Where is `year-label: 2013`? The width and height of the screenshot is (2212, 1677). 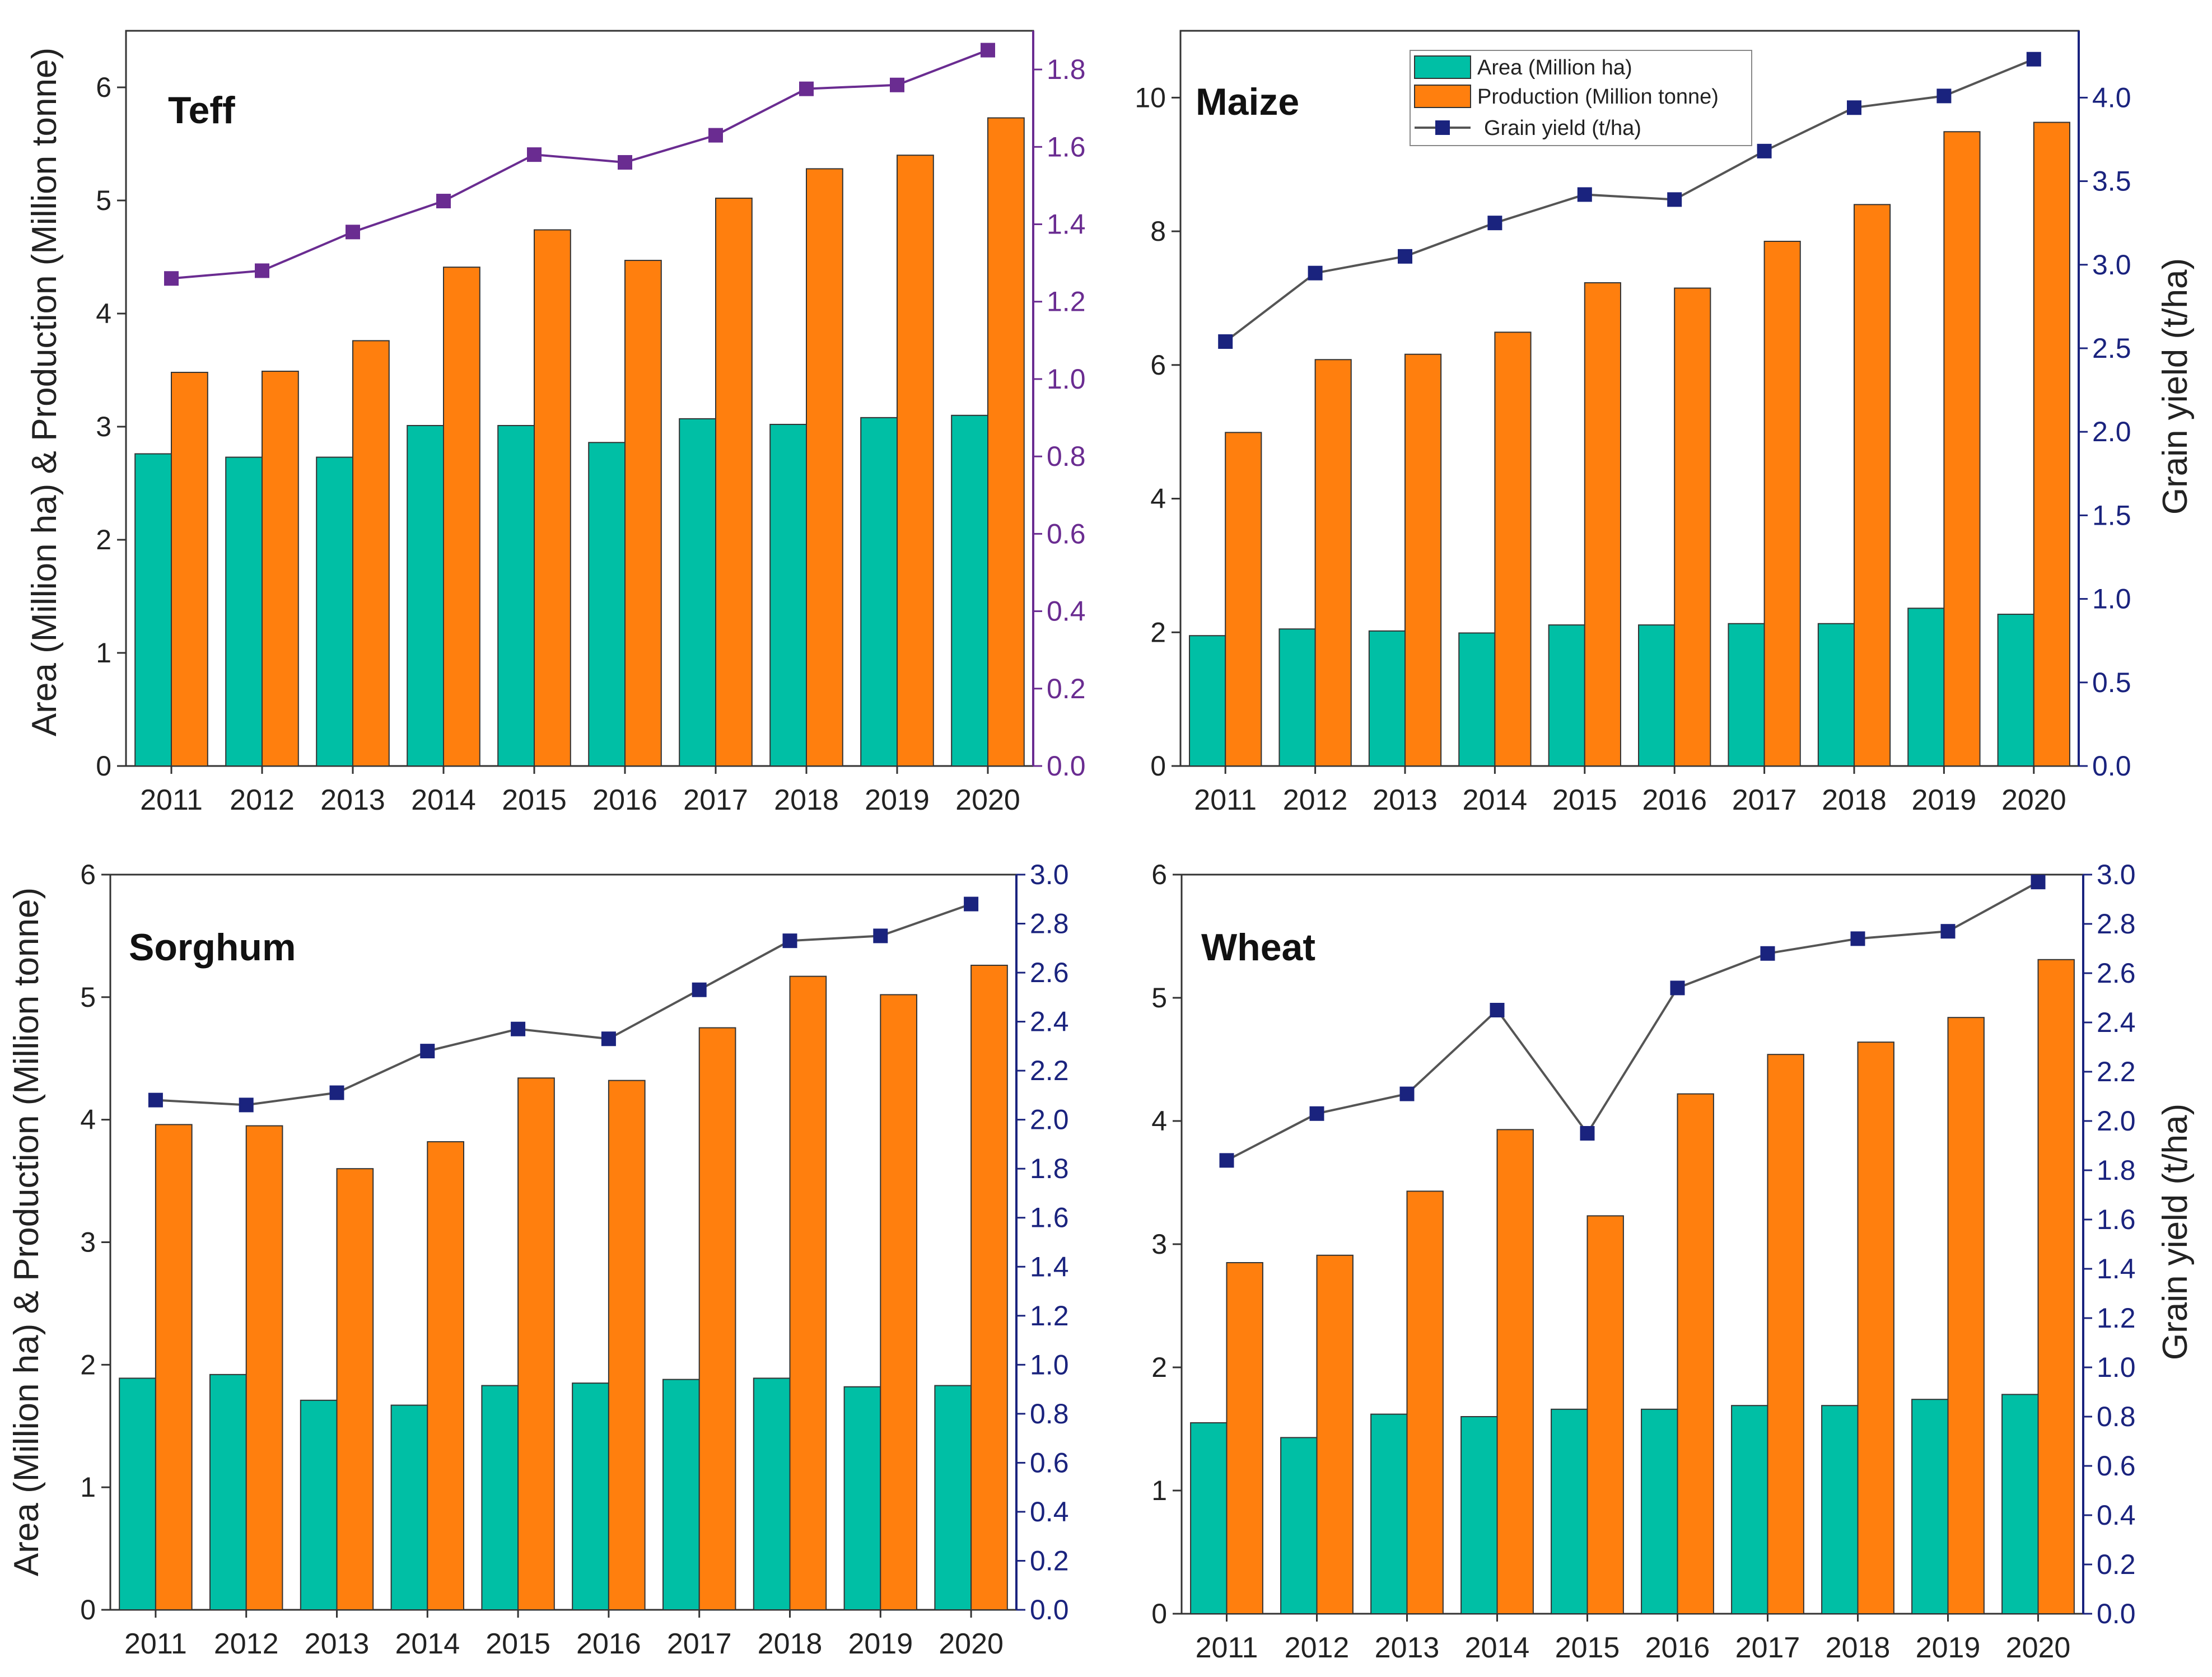 year-label: 2013 is located at coordinates (1406, 800).